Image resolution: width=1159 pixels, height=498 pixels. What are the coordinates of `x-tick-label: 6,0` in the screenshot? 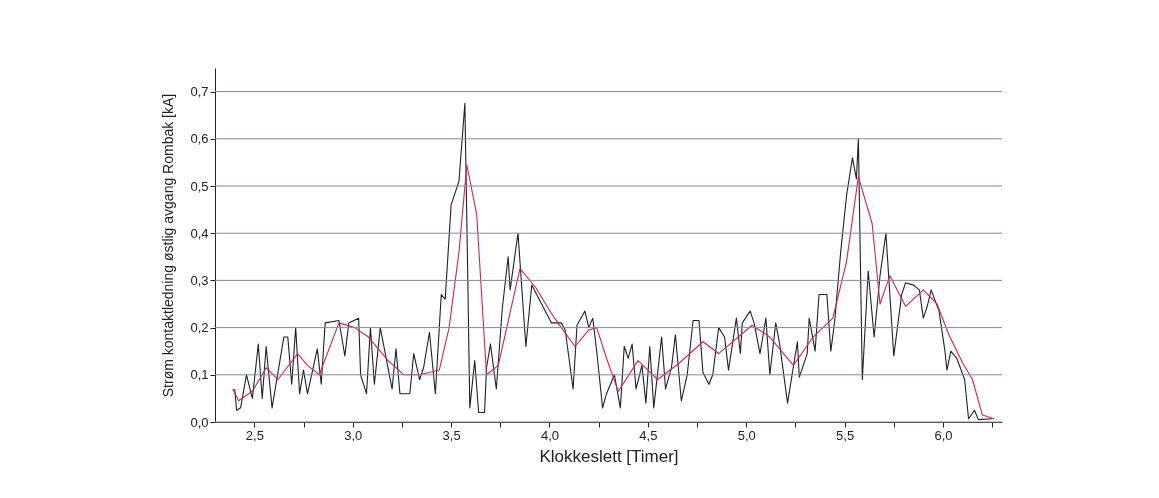 It's located at (943, 435).